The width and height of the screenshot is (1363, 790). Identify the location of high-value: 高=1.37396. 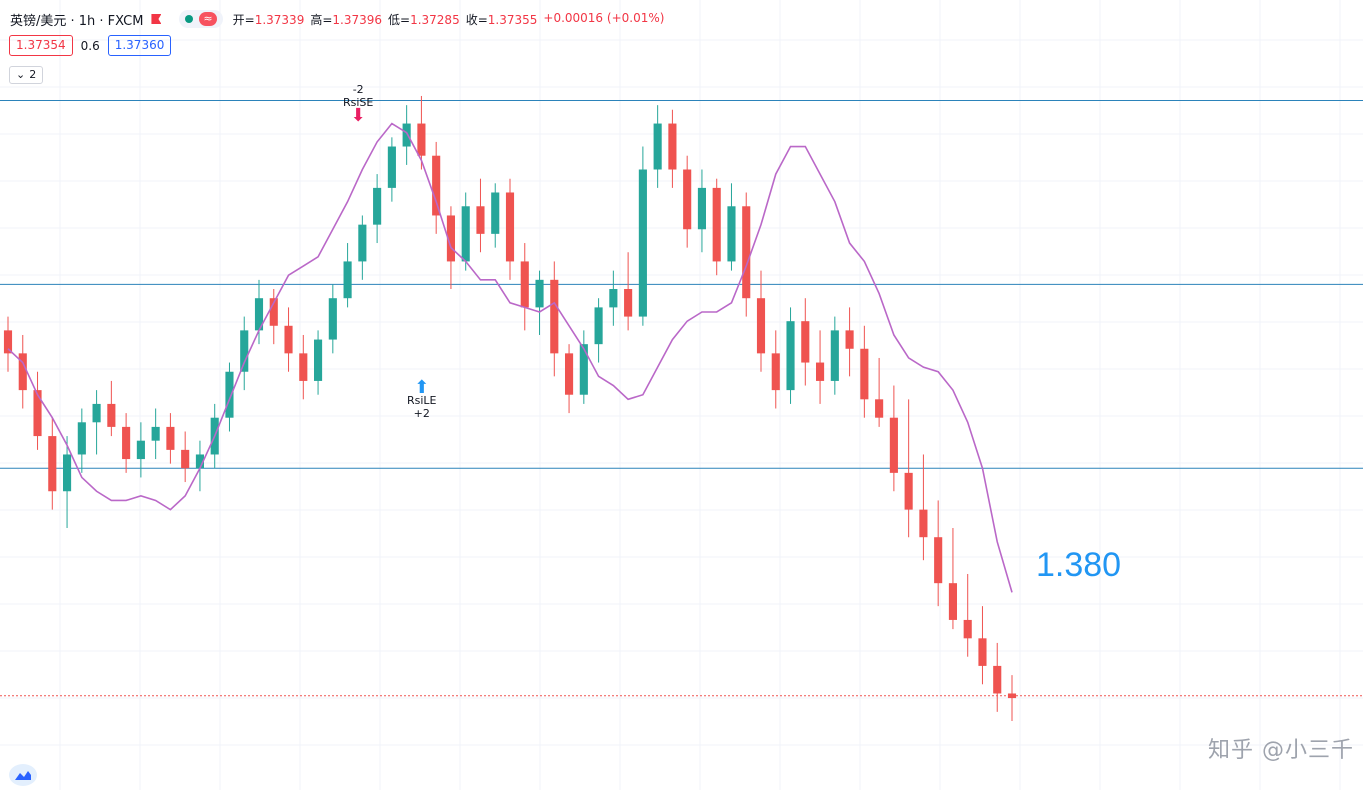
(346, 19).